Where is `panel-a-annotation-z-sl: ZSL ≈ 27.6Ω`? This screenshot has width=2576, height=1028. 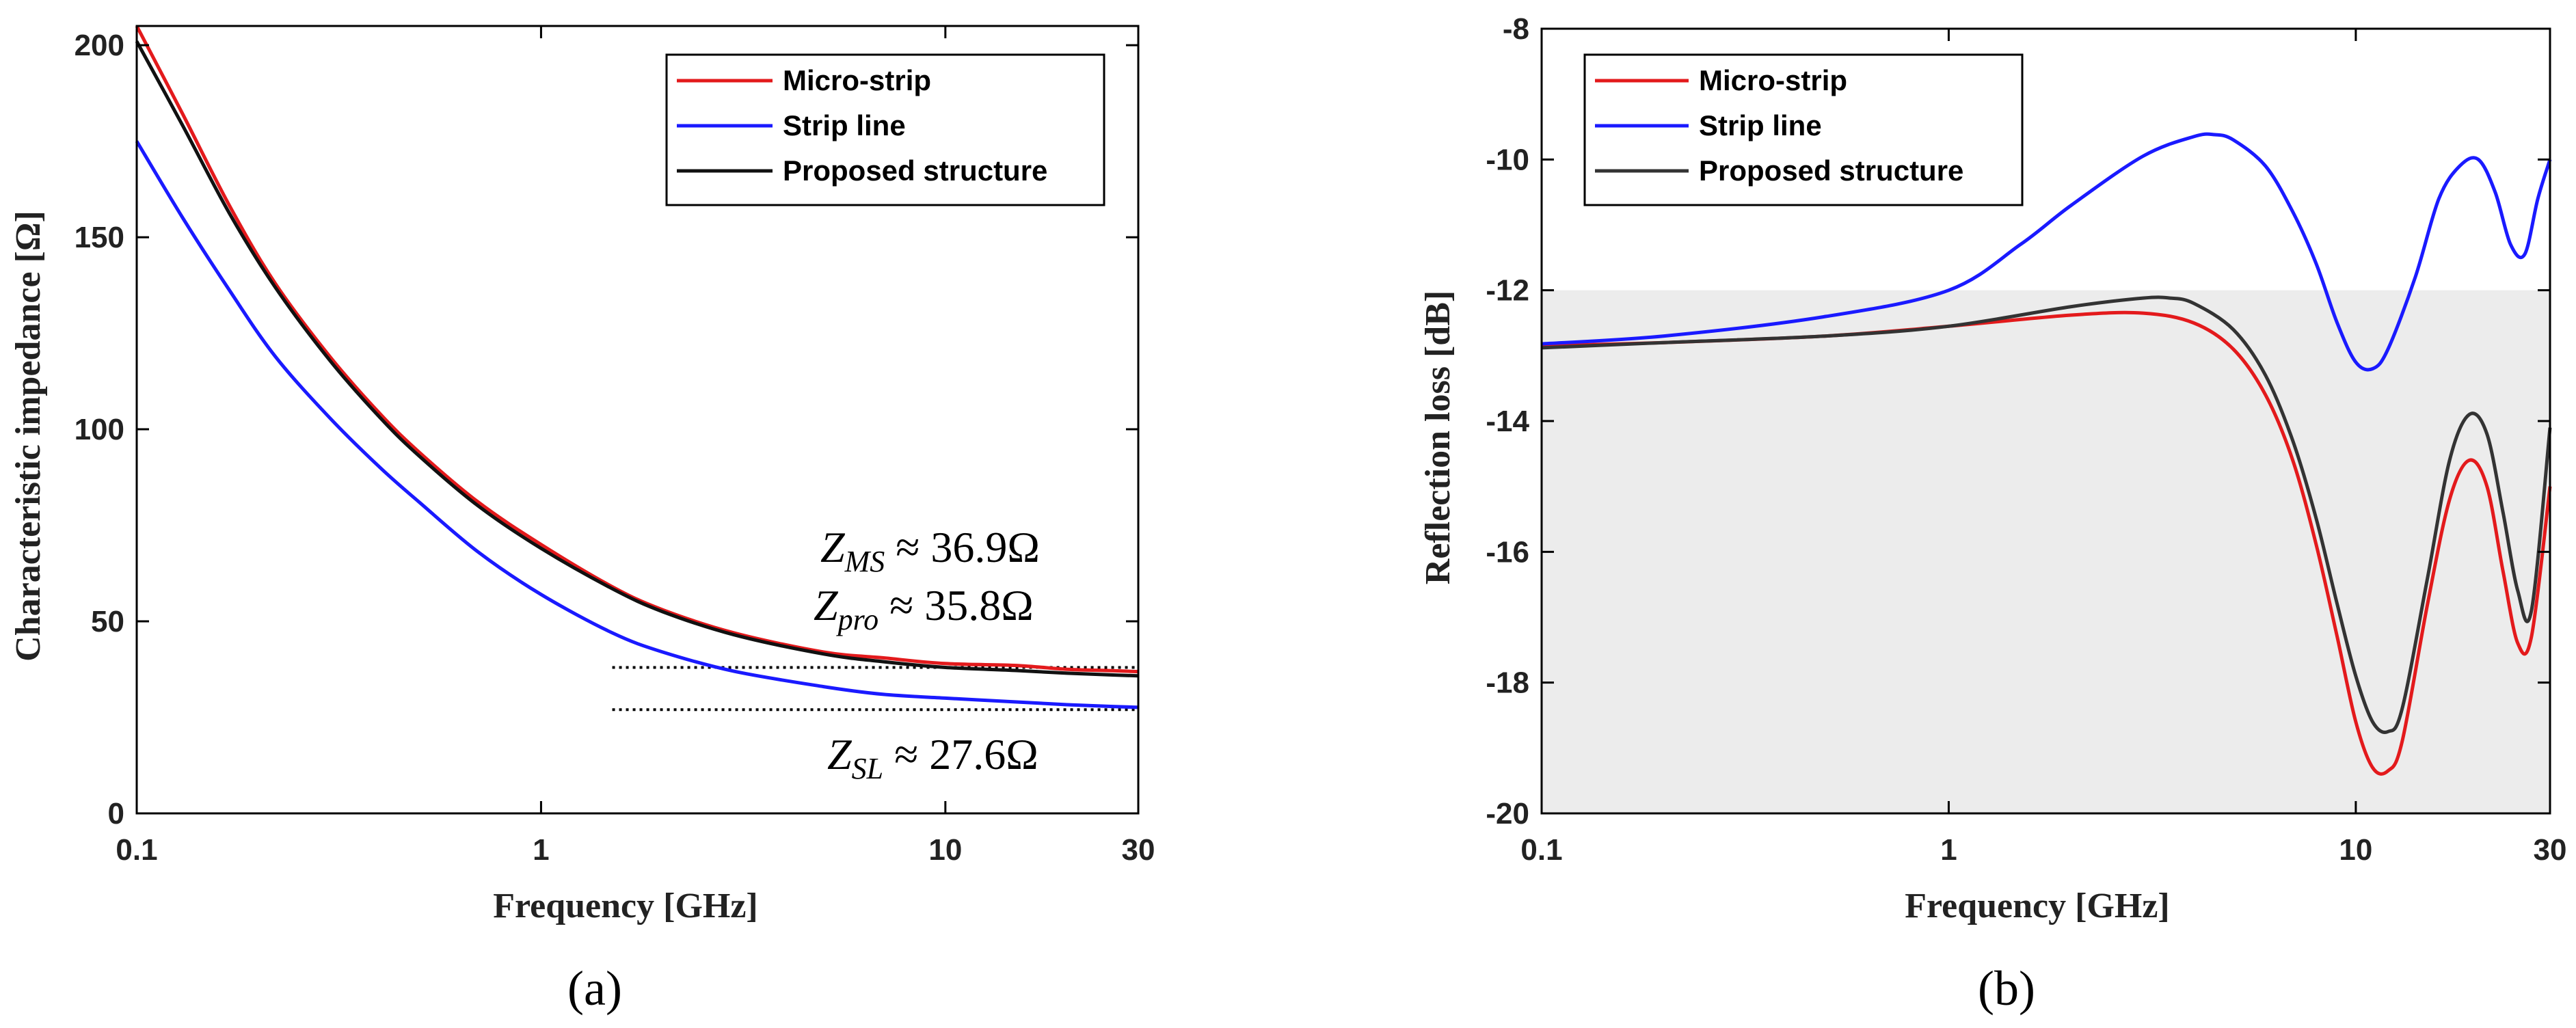
panel-a-annotation-z-sl: ZSL ≈ 27.6Ω is located at coordinates (932, 757).